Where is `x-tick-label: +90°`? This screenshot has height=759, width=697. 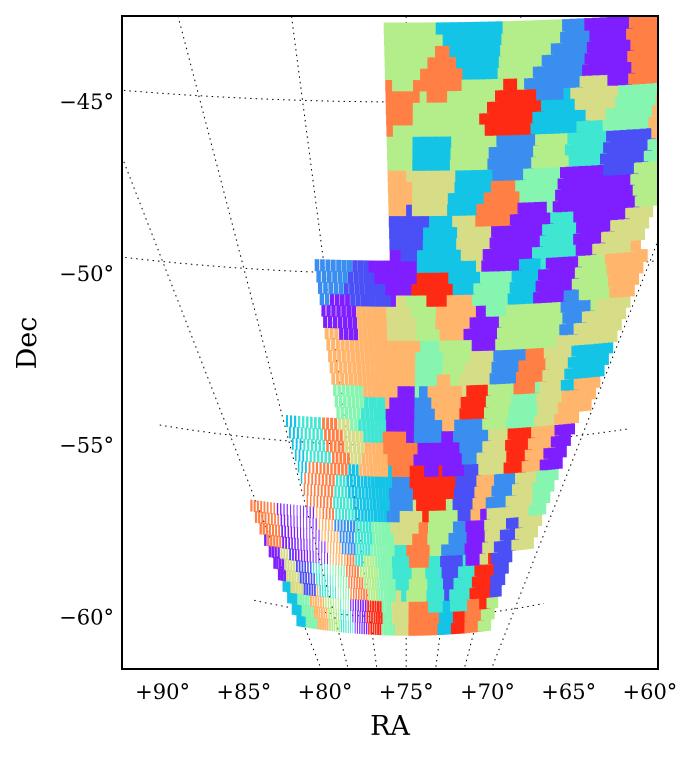 x-tick-label: +90° is located at coordinates (162, 692).